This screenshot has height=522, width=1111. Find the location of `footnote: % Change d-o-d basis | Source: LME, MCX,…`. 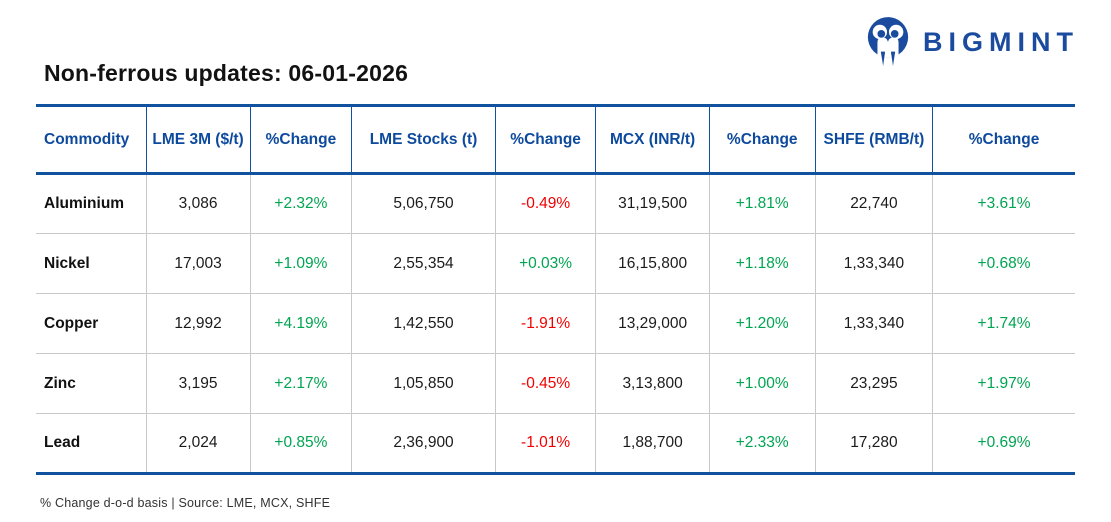

footnote: % Change d-o-d basis | Source: LME, MCX,… is located at coordinates (185, 503).